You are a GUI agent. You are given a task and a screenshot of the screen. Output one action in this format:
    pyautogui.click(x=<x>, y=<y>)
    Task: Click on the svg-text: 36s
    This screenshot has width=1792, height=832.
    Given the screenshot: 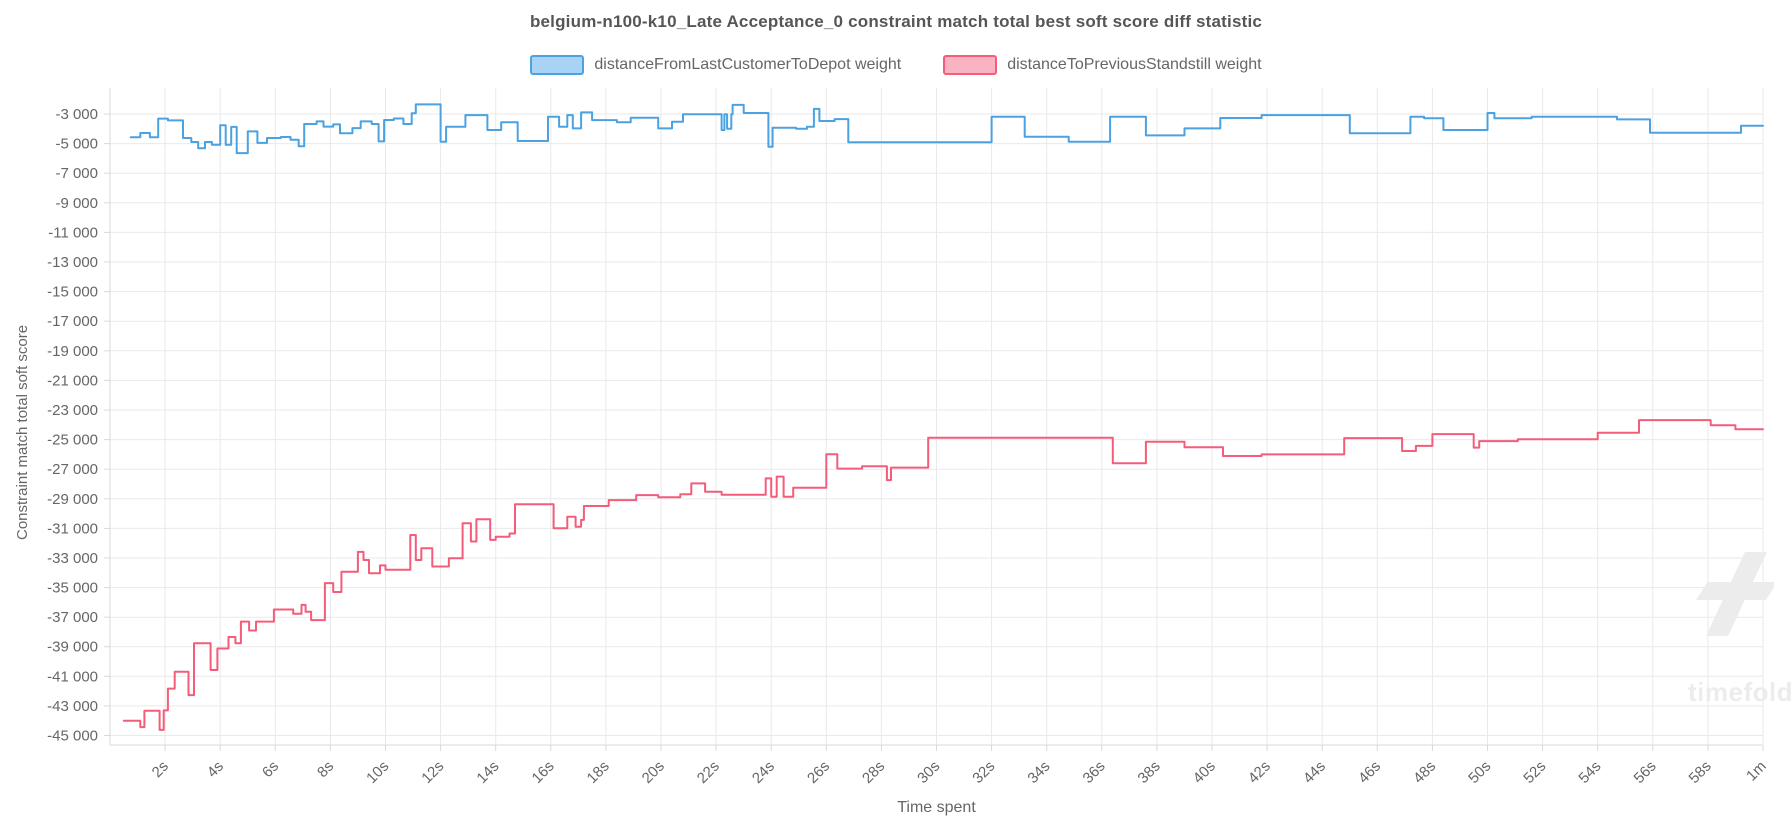 What is the action you would take?
    pyautogui.click(x=1094, y=772)
    